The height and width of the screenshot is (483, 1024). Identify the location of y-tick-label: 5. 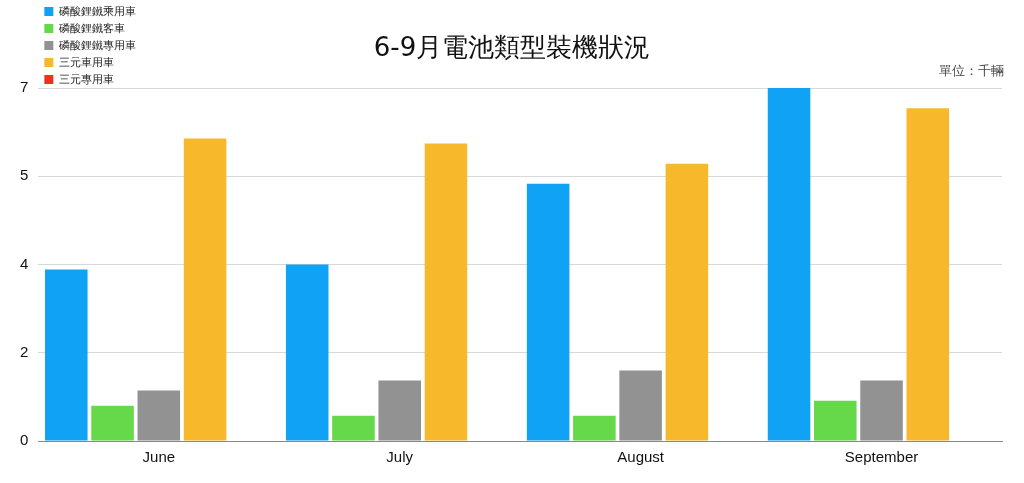
(24, 175).